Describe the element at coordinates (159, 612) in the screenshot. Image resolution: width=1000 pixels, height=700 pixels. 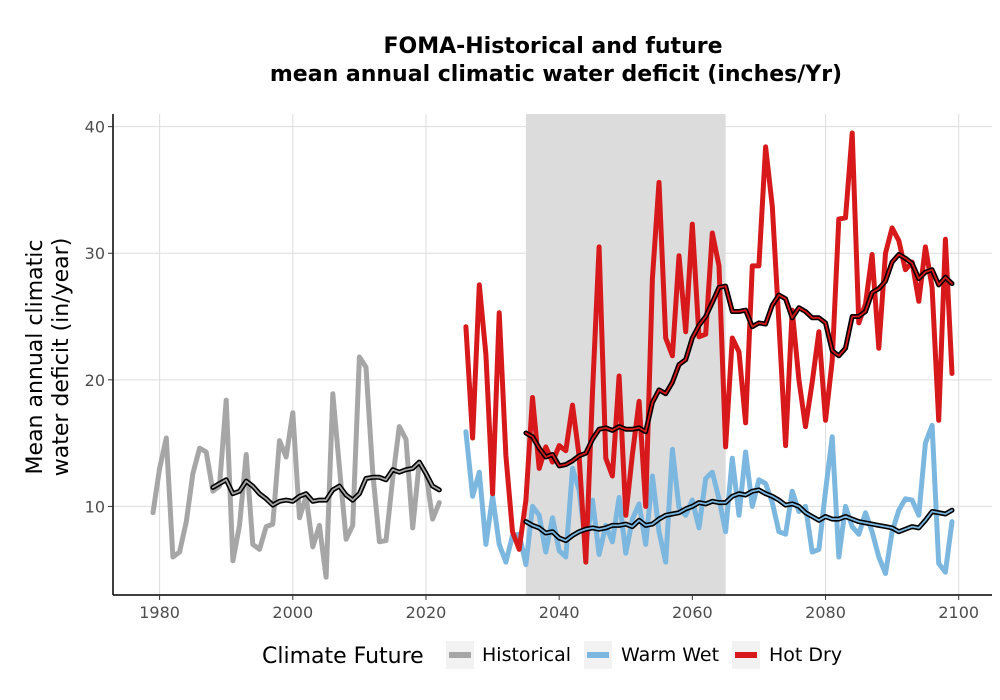
I see `x-tick-label-1980: 1980` at that location.